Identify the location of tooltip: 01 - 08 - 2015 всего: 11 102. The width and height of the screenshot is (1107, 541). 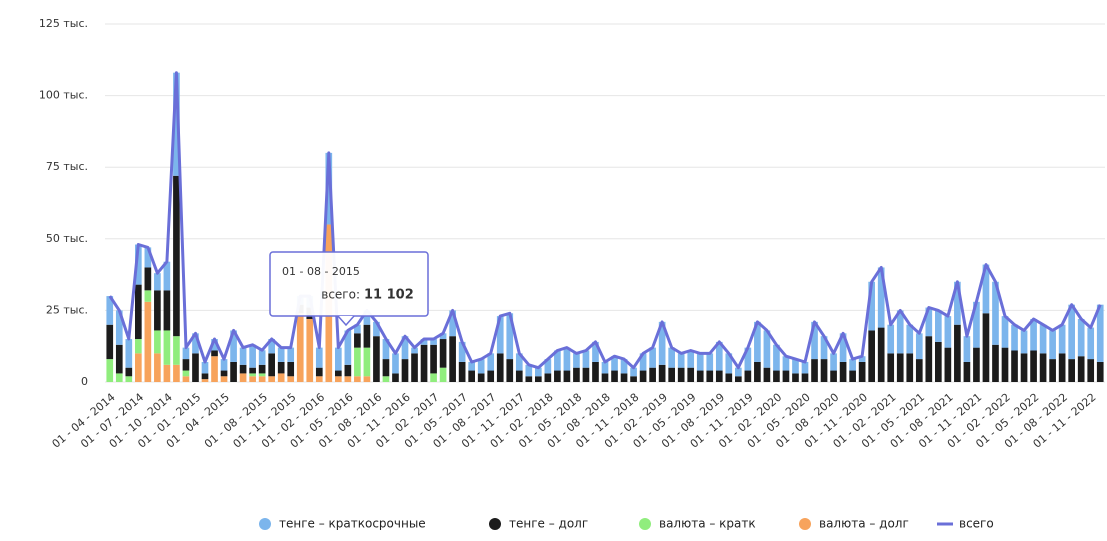
(349, 289).